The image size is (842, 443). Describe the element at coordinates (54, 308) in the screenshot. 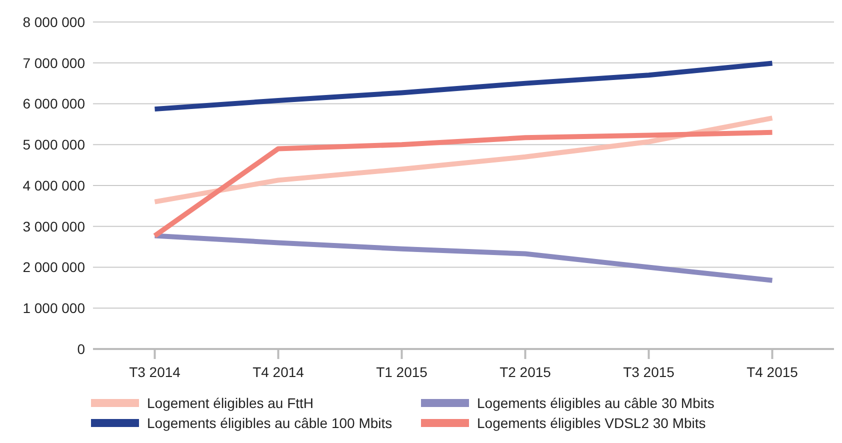

I see `y-tick-label: 1 000 000` at that location.